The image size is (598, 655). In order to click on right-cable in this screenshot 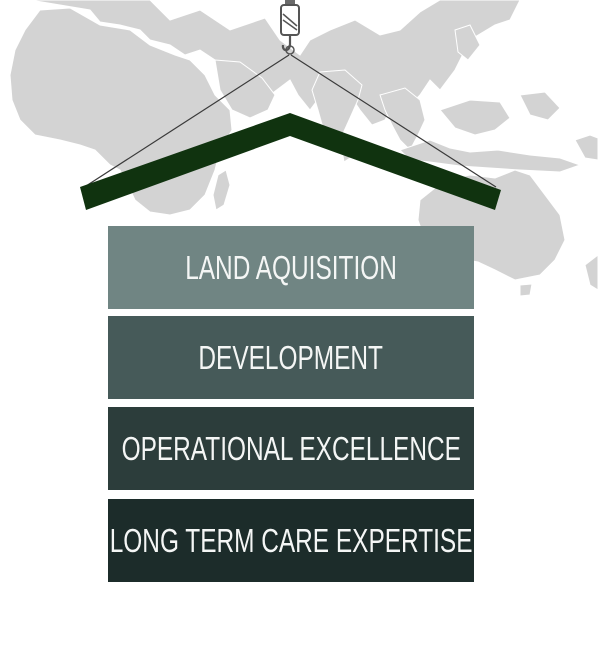, I will do `click(393, 121)`.